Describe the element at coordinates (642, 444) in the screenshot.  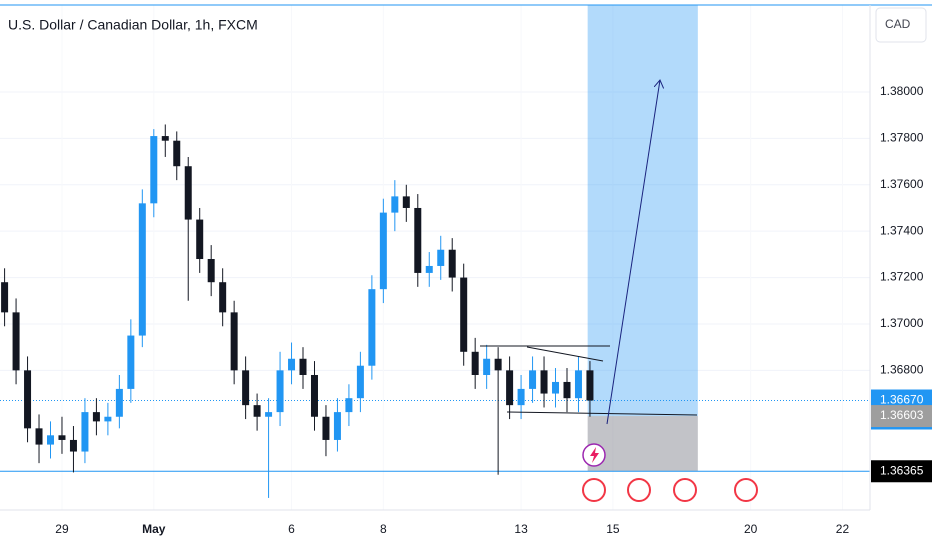
I see `stop-zone` at that location.